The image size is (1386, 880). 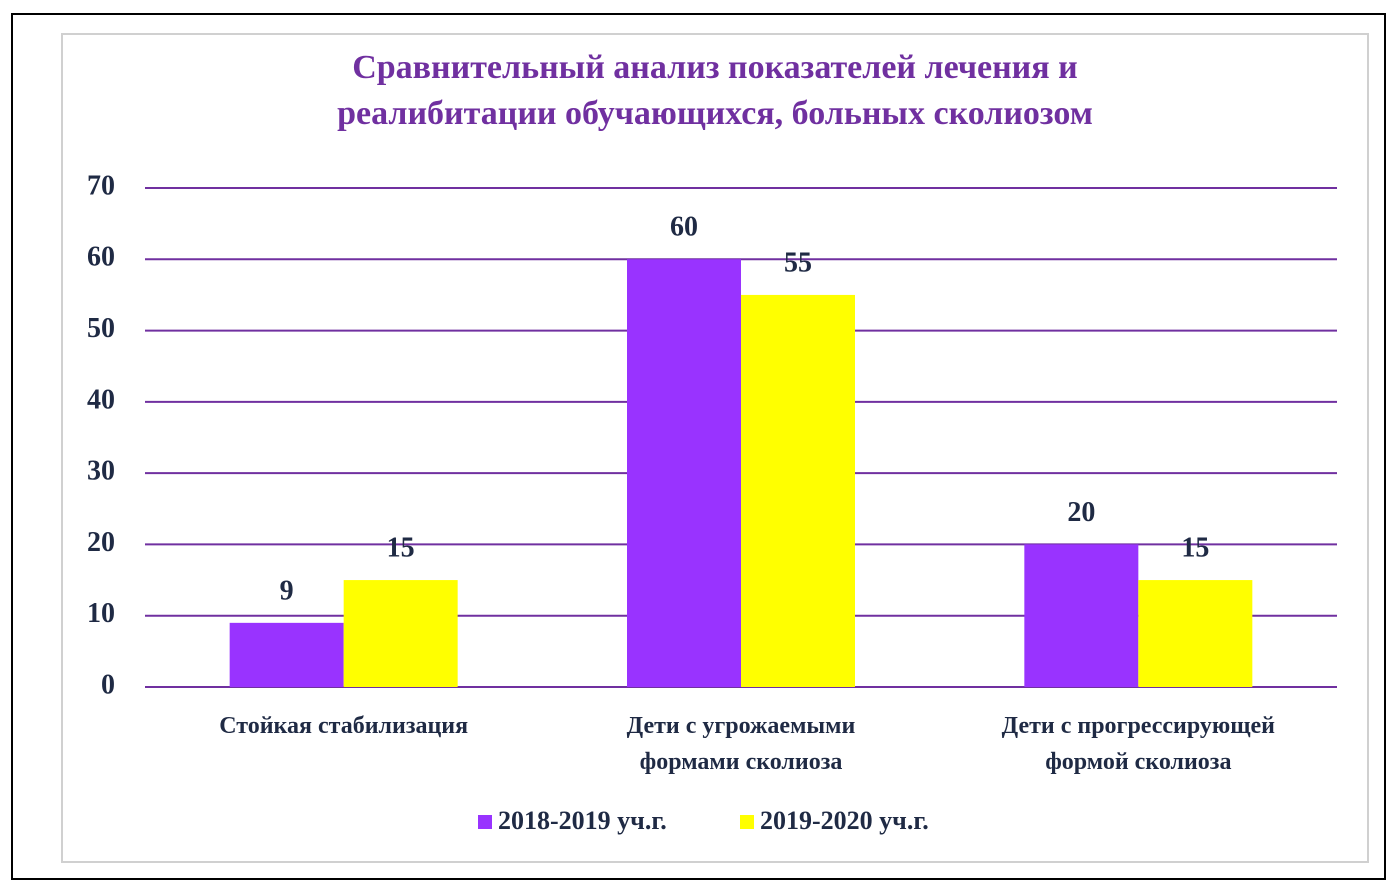 I want to click on data-label: 20, so click(x=1081, y=512).